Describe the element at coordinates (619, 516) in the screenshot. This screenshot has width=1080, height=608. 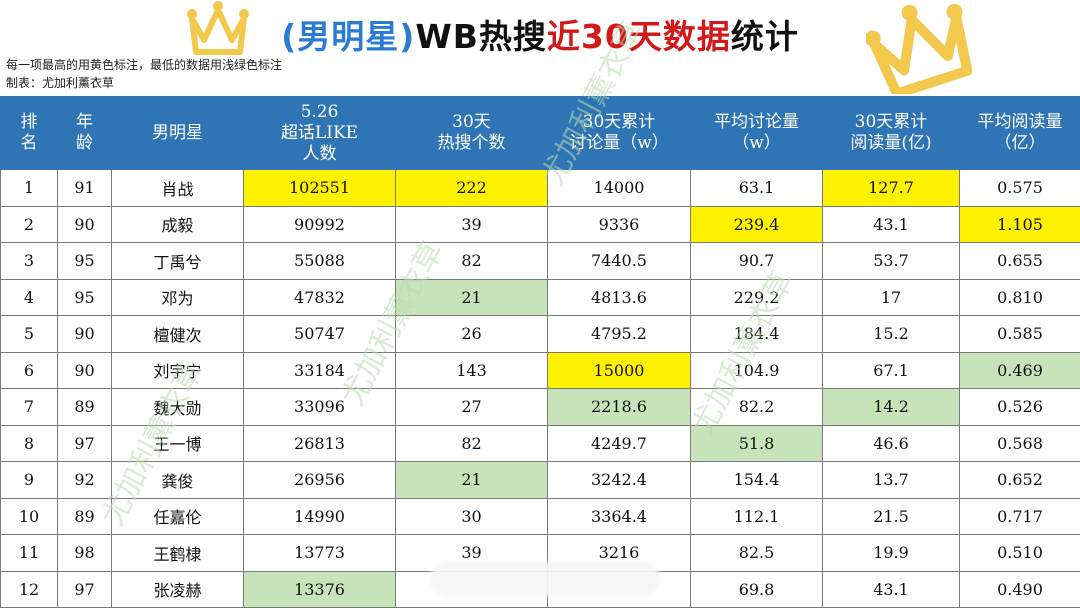
I see `cell-discuss: 3364.4` at that location.